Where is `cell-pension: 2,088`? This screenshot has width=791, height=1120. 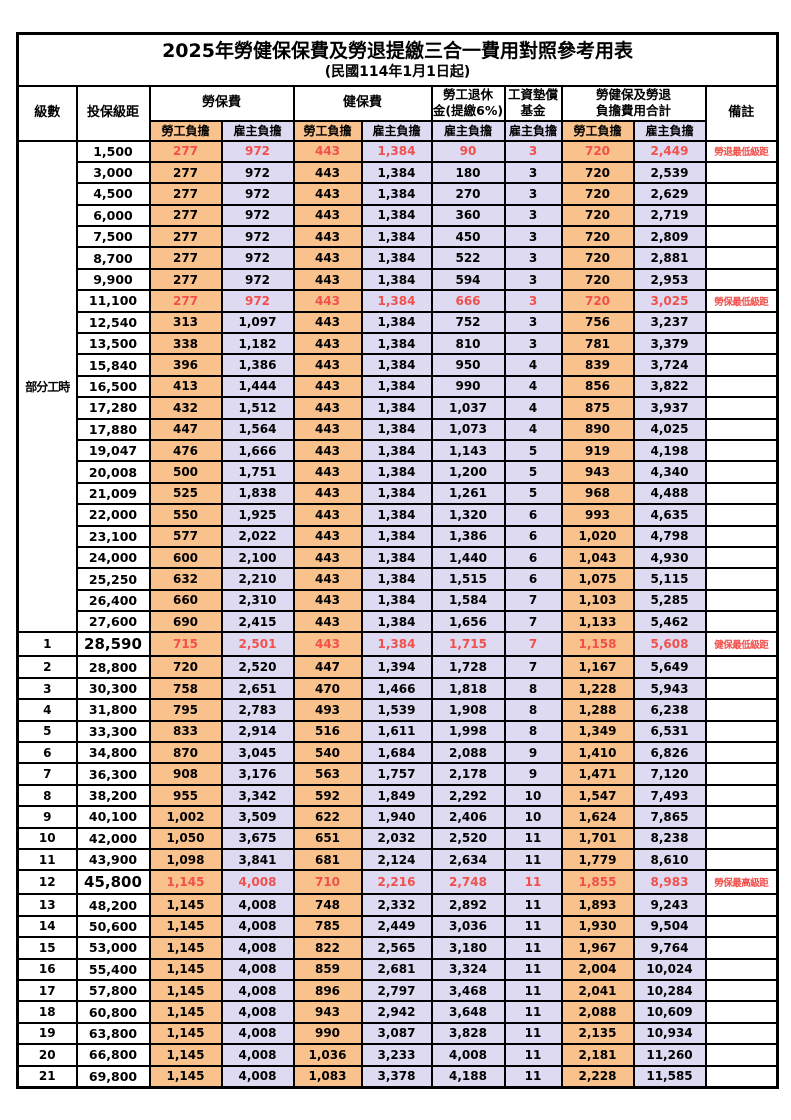
cell-pension: 2,088 is located at coordinates (468, 753).